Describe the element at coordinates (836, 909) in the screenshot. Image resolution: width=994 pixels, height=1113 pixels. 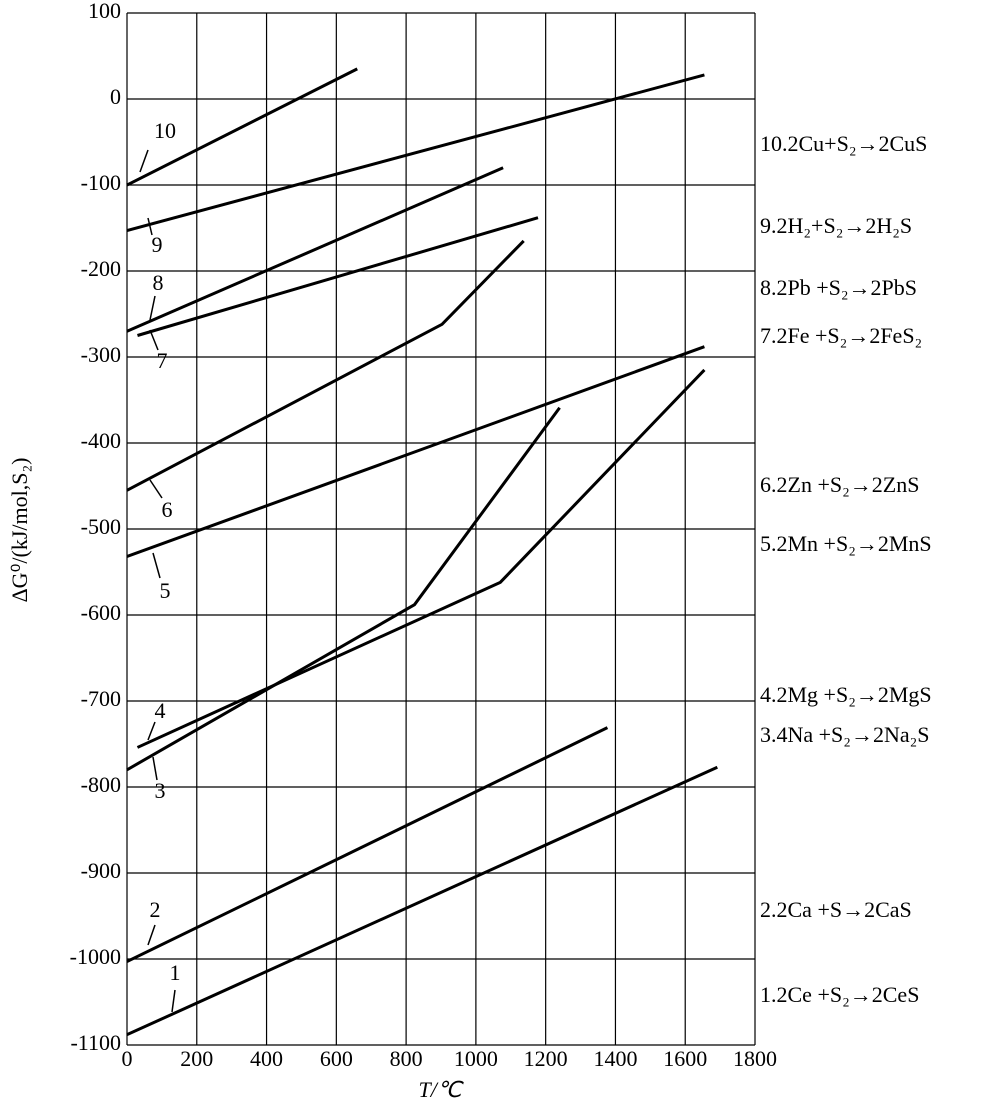
I see `legend-entry: 2.2Ca +S→2CaS` at that location.